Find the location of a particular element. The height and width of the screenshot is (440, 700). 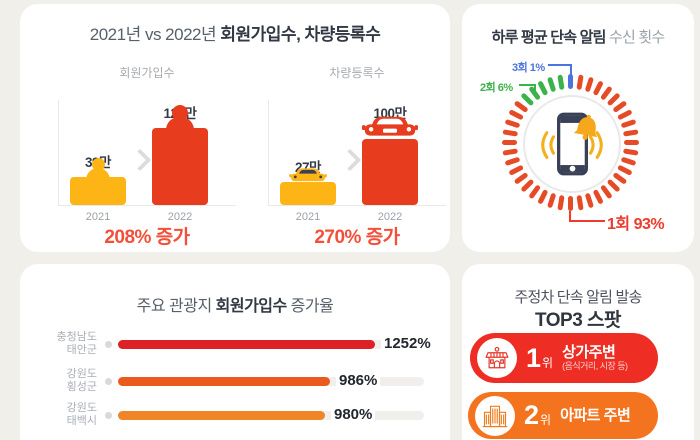

title-bold: 회원가입수 is located at coordinates (249, 306).